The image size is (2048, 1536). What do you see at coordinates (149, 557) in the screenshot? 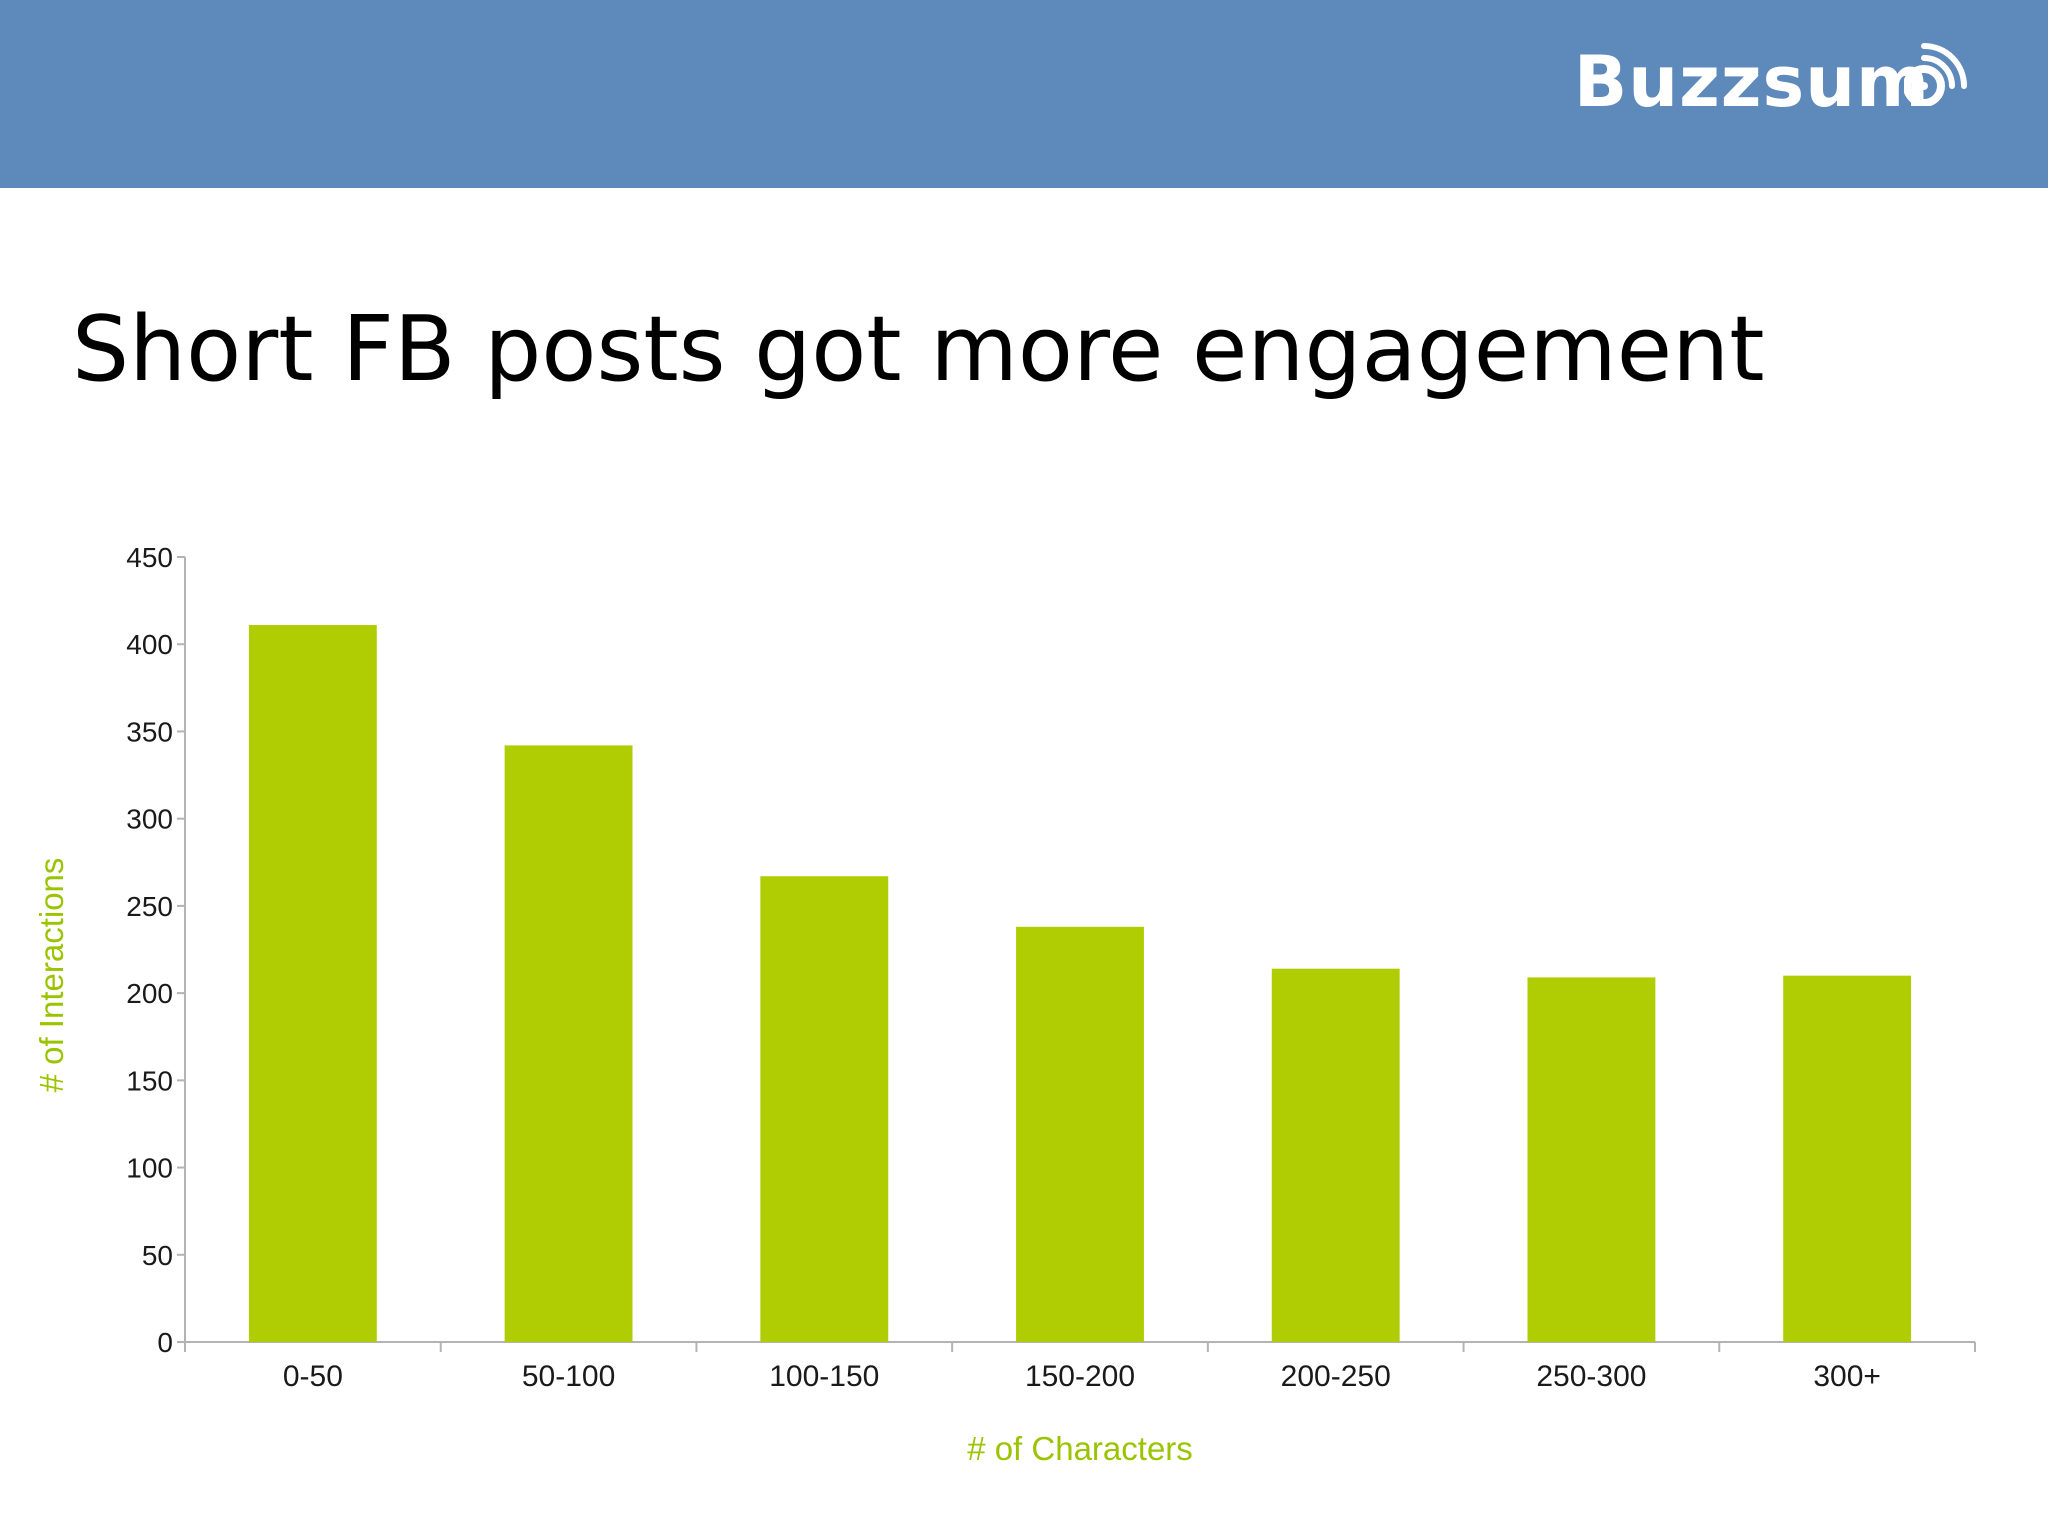
I see `y-tick-label: 450` at bounding box center [149, 557].